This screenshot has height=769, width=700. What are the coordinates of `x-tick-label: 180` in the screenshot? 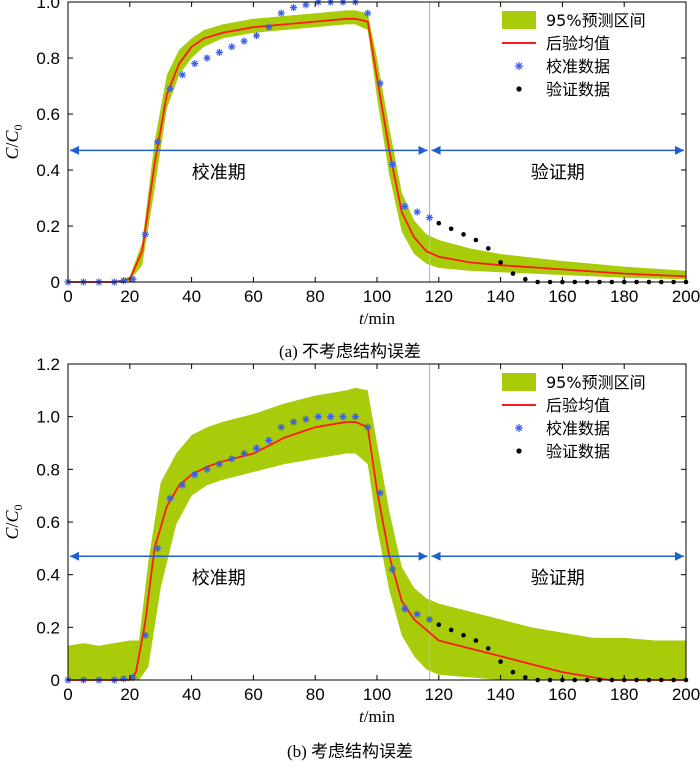 It's located at (624, 296).